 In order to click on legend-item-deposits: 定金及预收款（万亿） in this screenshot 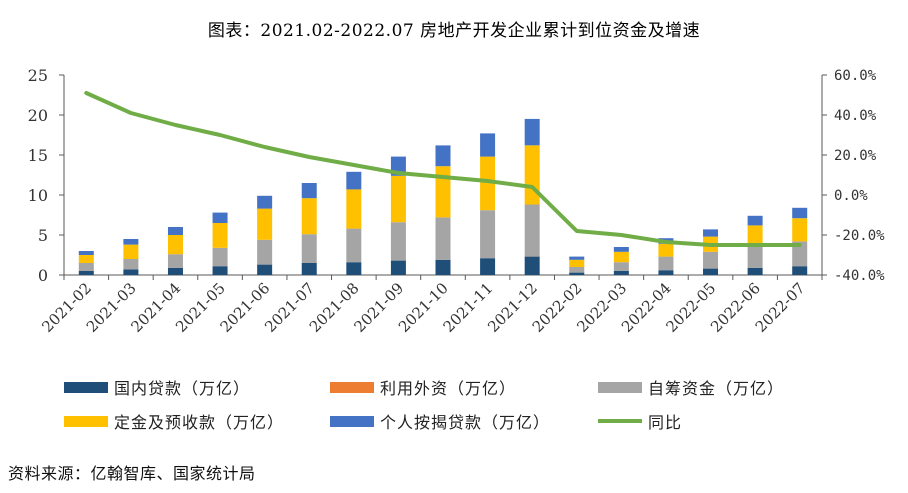, I will do `click(174, 421)`.